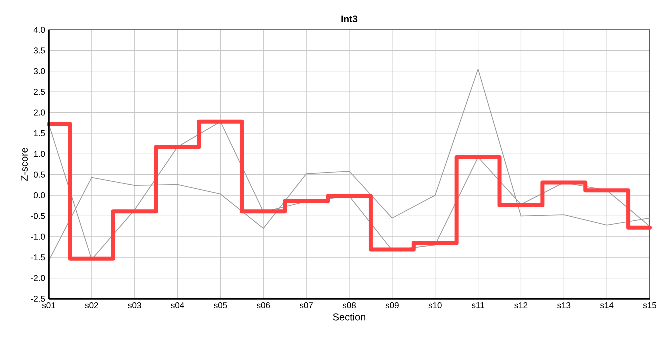 The width and height of the screenshot is (660, 360). I want to click on x-tick-label: s12, so click(521, 305).